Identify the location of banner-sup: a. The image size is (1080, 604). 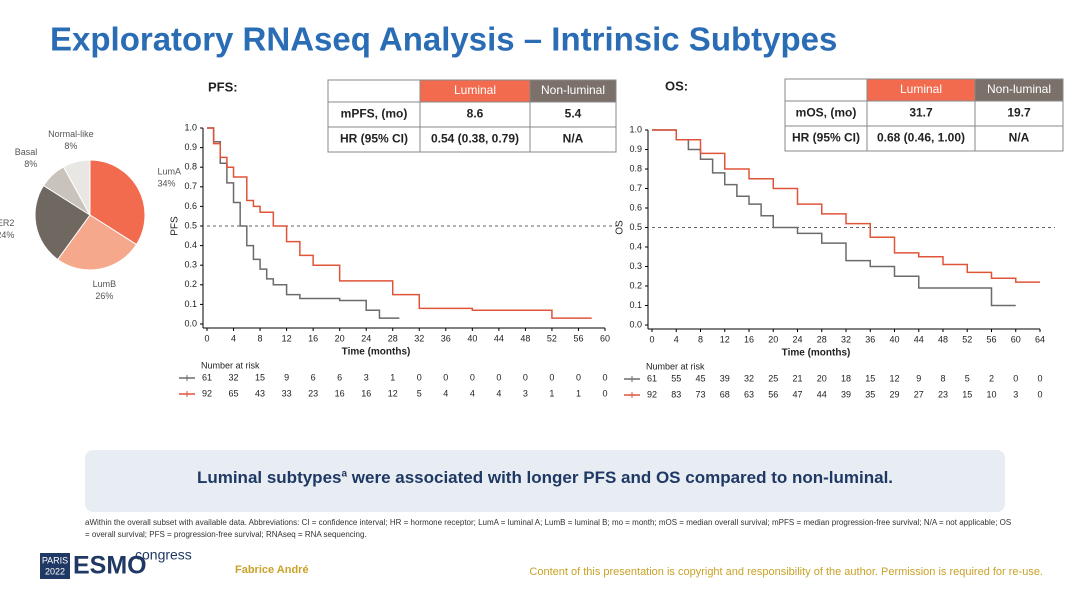
(344, 474).